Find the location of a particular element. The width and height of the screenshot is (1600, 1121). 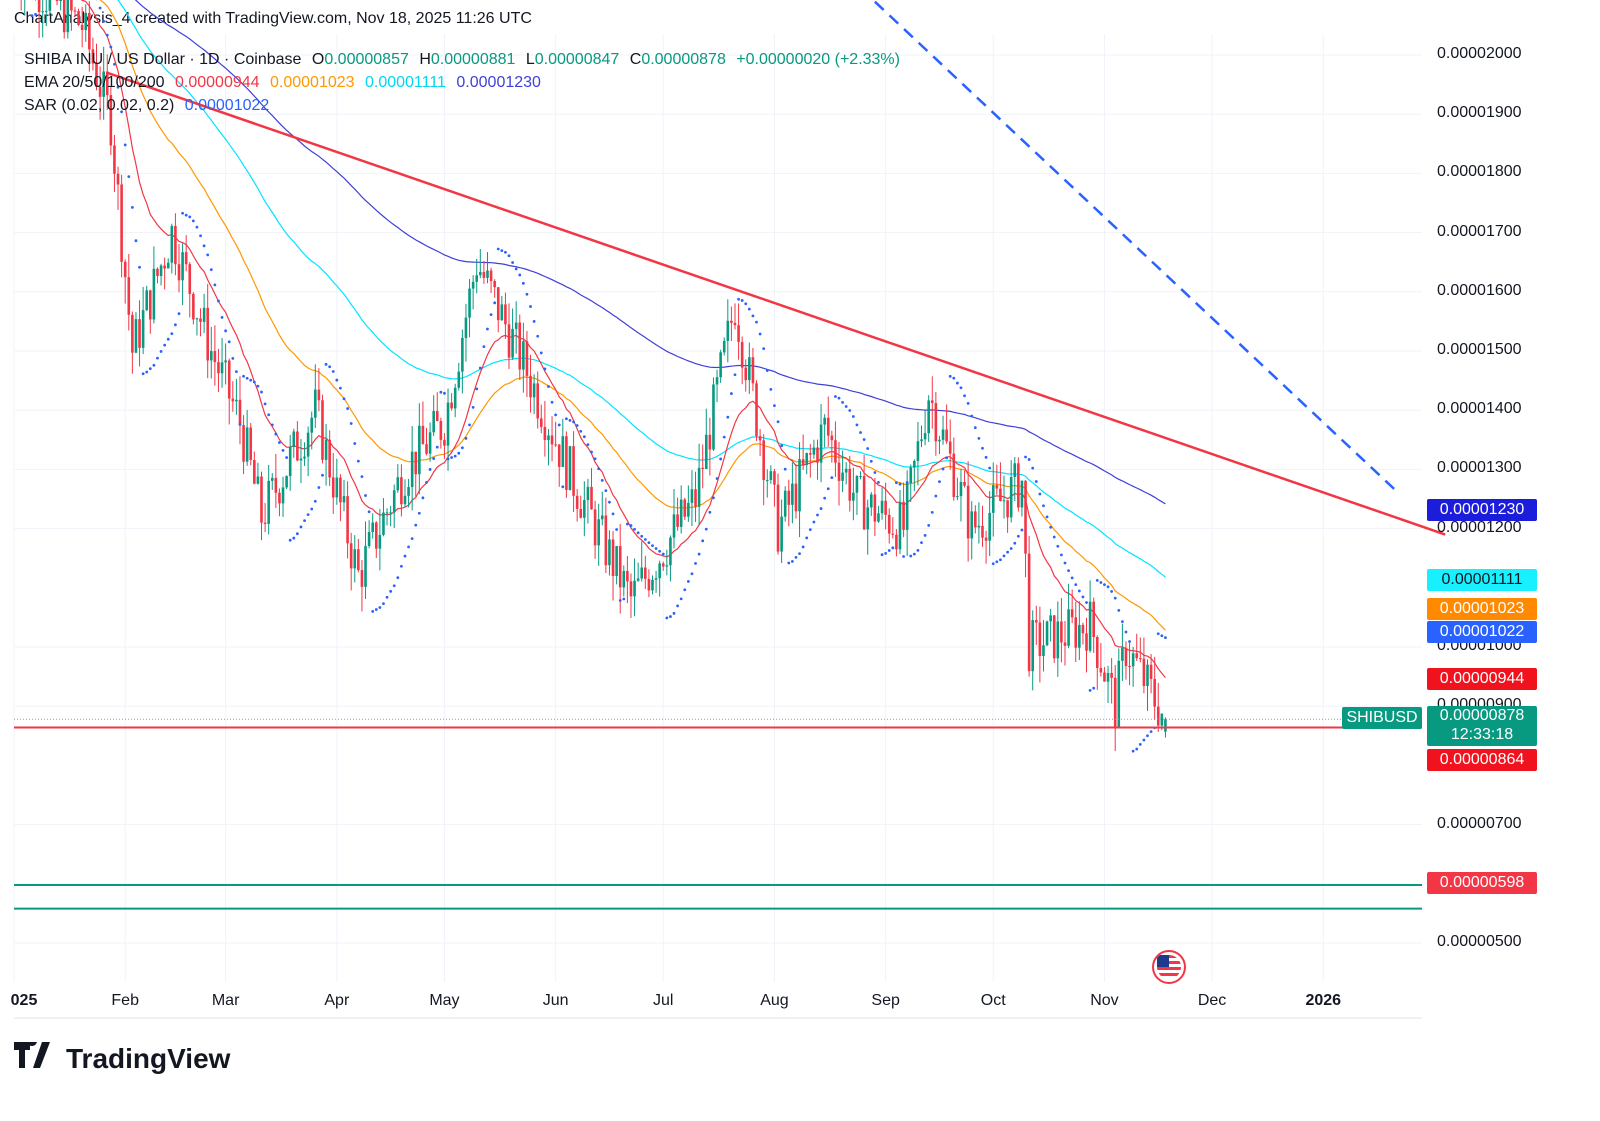

y-tick-label: 0.00001500 is located at coordinates (1479, 349).